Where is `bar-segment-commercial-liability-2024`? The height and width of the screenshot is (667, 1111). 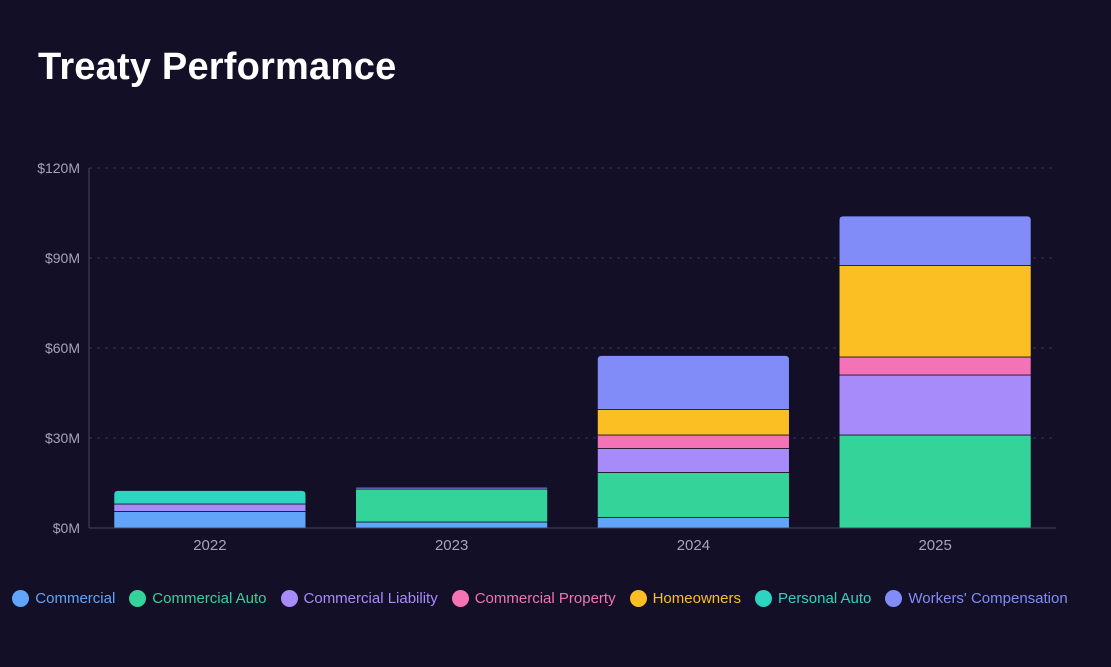
bar-segment-commercial-liability-2024 is located at coordinates (693, 460).